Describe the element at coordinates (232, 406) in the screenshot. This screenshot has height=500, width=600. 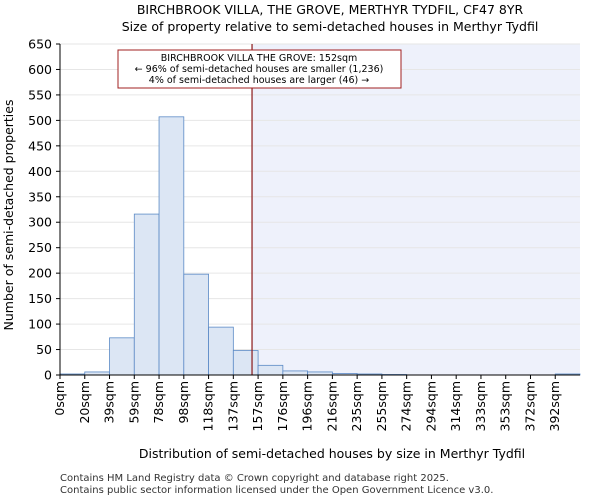
I see `x-tick-label: 137sqm` at that location.